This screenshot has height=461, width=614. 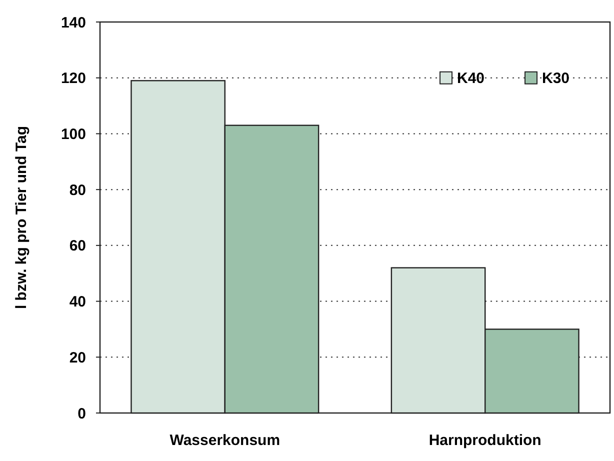 I want to click on y-tick-label: 120, so click(x=73, y=79).